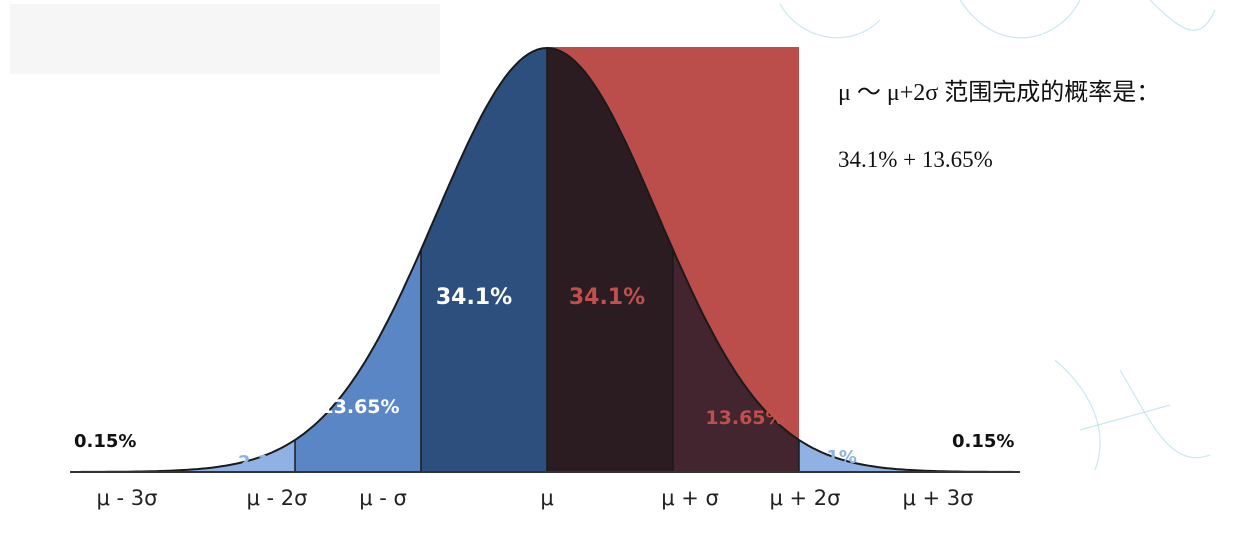  Describe the element at coordinates (546, 498) in the screenshot. I see `x-tick-label-3: μ` at that location.